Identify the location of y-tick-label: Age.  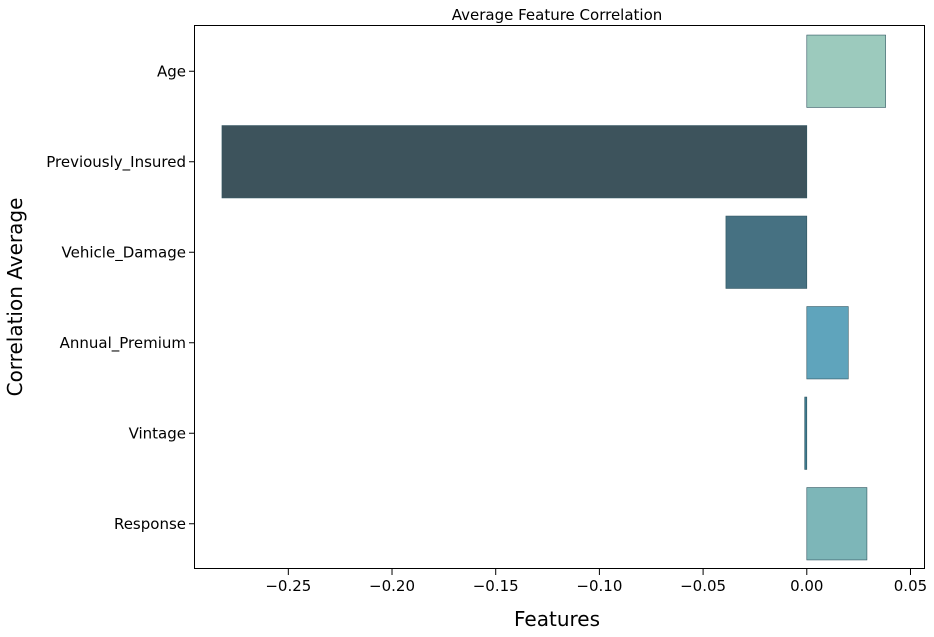
(171, 71).